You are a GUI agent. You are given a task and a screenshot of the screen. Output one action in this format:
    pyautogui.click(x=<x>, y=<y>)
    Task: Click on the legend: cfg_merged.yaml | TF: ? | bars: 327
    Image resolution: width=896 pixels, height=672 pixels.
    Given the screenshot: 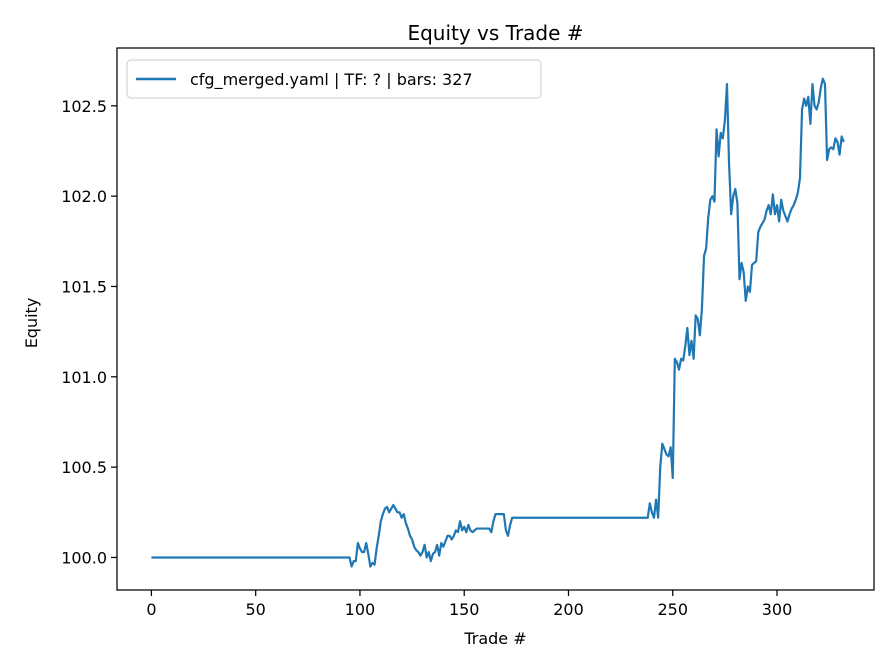 What is the action you would take?
    pyautogui.click(x=334, y=79)
    